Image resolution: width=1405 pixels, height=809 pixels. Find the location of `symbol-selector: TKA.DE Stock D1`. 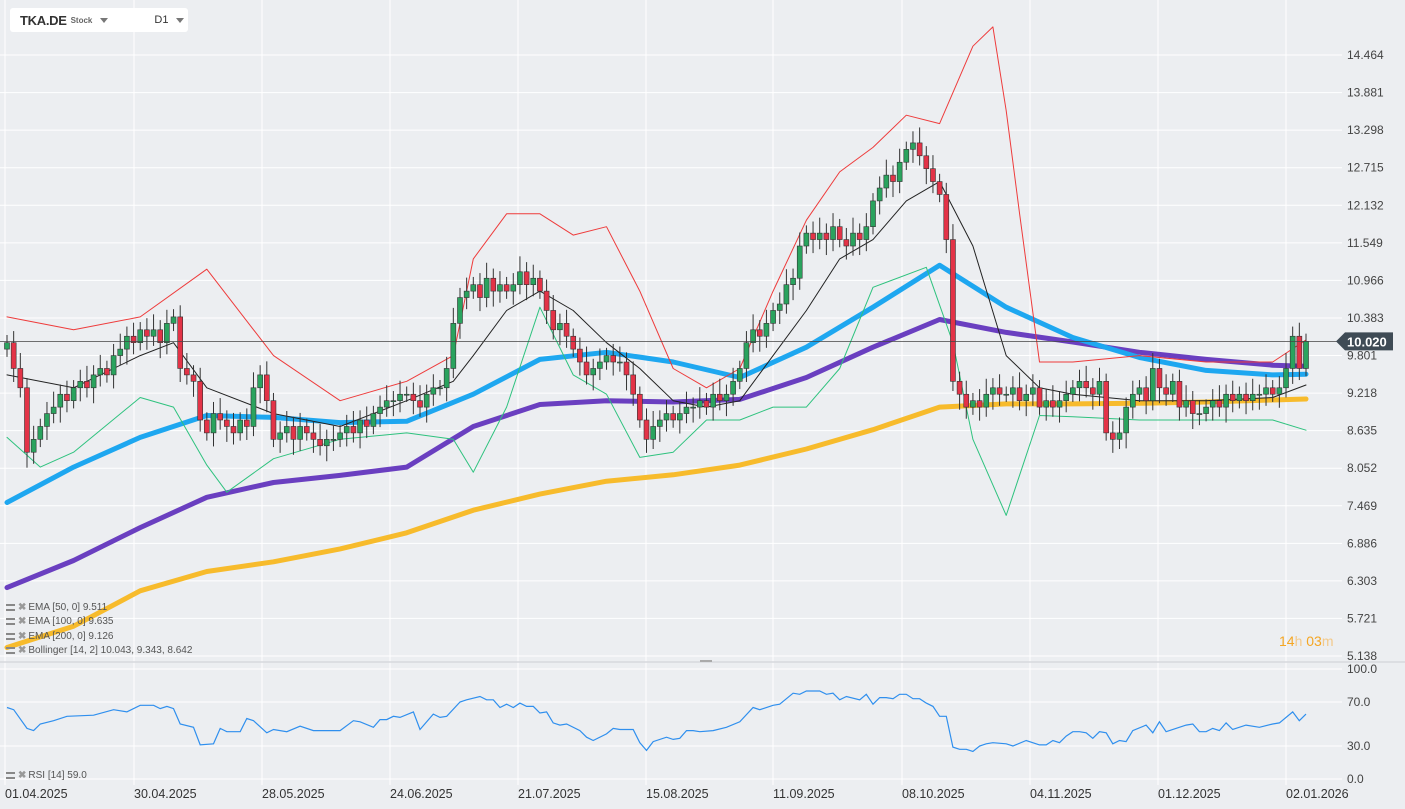

symbol-selector: TKA.DE Stock D1 is located at coordinates (99, 20).